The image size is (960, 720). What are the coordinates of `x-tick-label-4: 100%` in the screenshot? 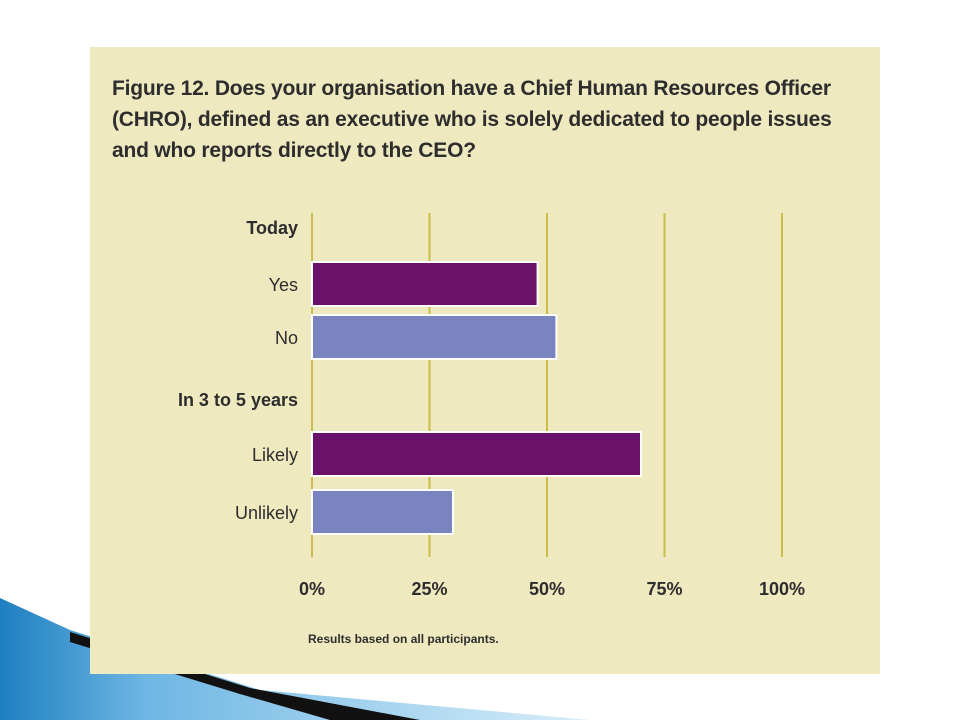 It's located at (782, 589).